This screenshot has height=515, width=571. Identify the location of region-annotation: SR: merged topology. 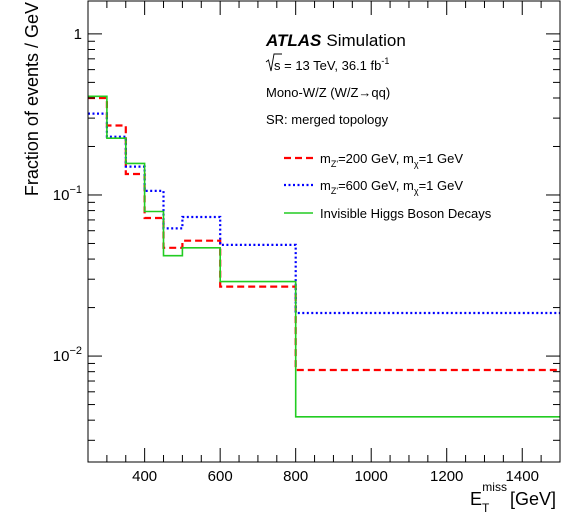
(327, 119).